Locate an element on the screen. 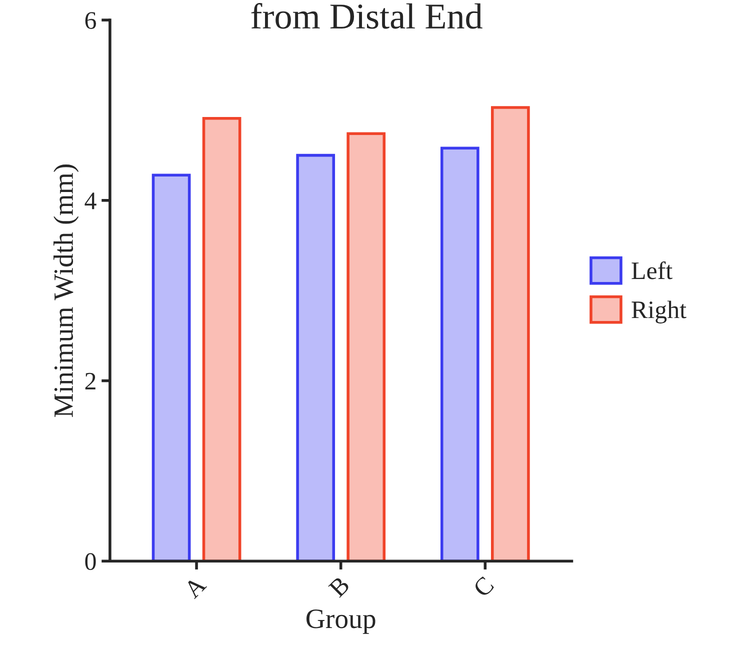 This screenshot has width=733, height=668. legend-label: Right is located at coordinates (659, 312).